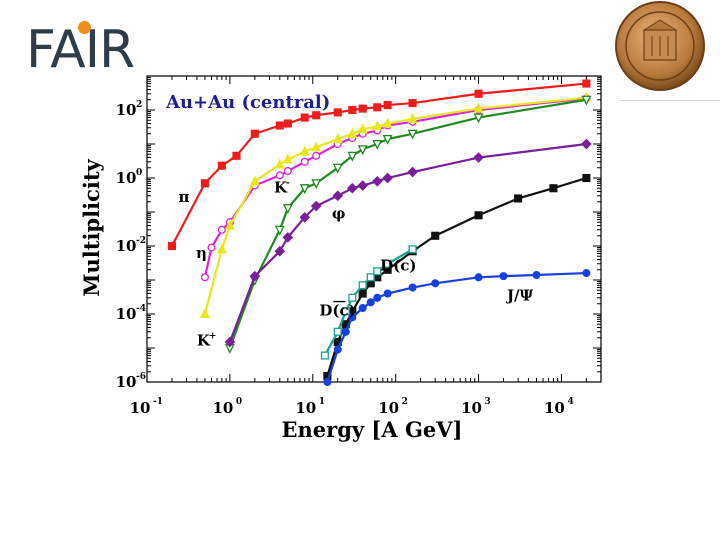 The height and width of the screenshot is (540, 720). What do you see at coordinates (570, 402) in the screenshot?
I see `x-tick-exponent: 4` at bounding box center [570, 402].